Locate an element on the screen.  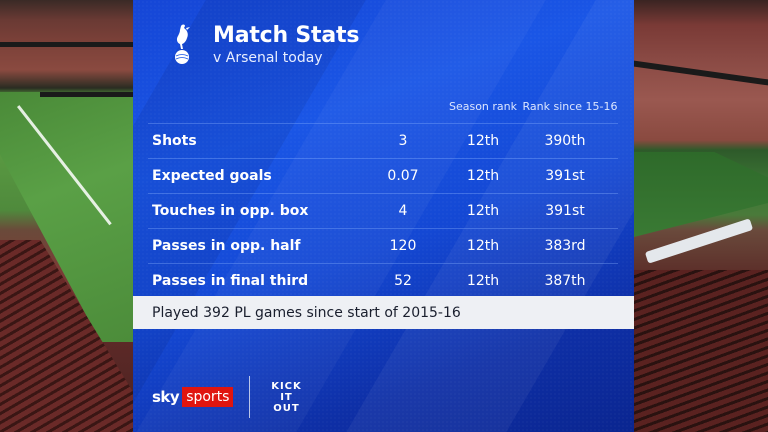
sky-wordmark: sky is located at coordinates (166, 397).